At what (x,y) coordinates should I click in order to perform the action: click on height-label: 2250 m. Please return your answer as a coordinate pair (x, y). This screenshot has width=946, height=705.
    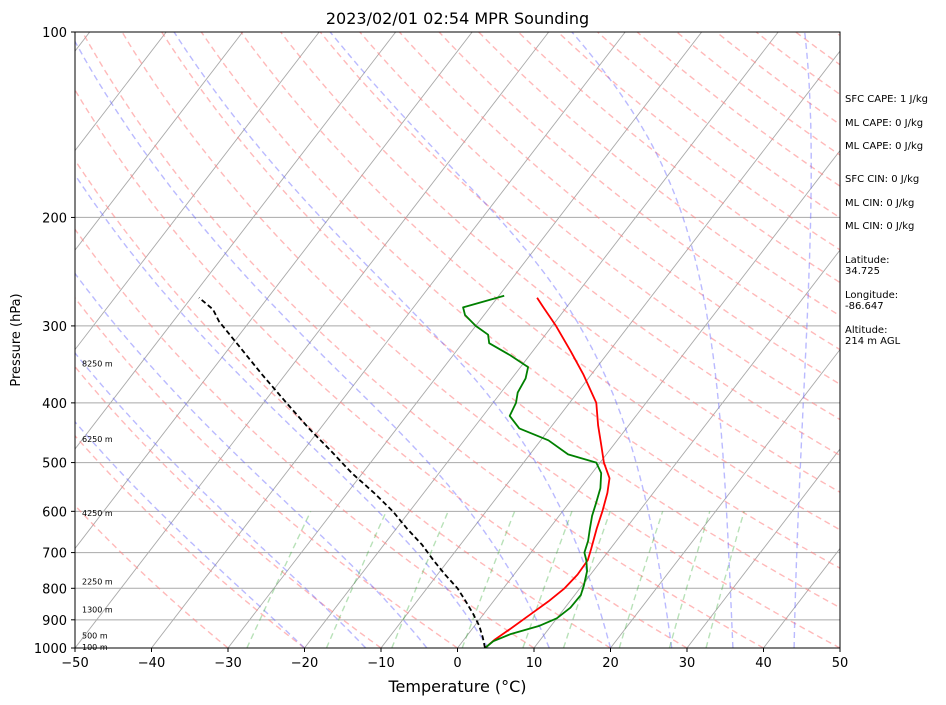
    Looking at the image, I should click on (97, 582).